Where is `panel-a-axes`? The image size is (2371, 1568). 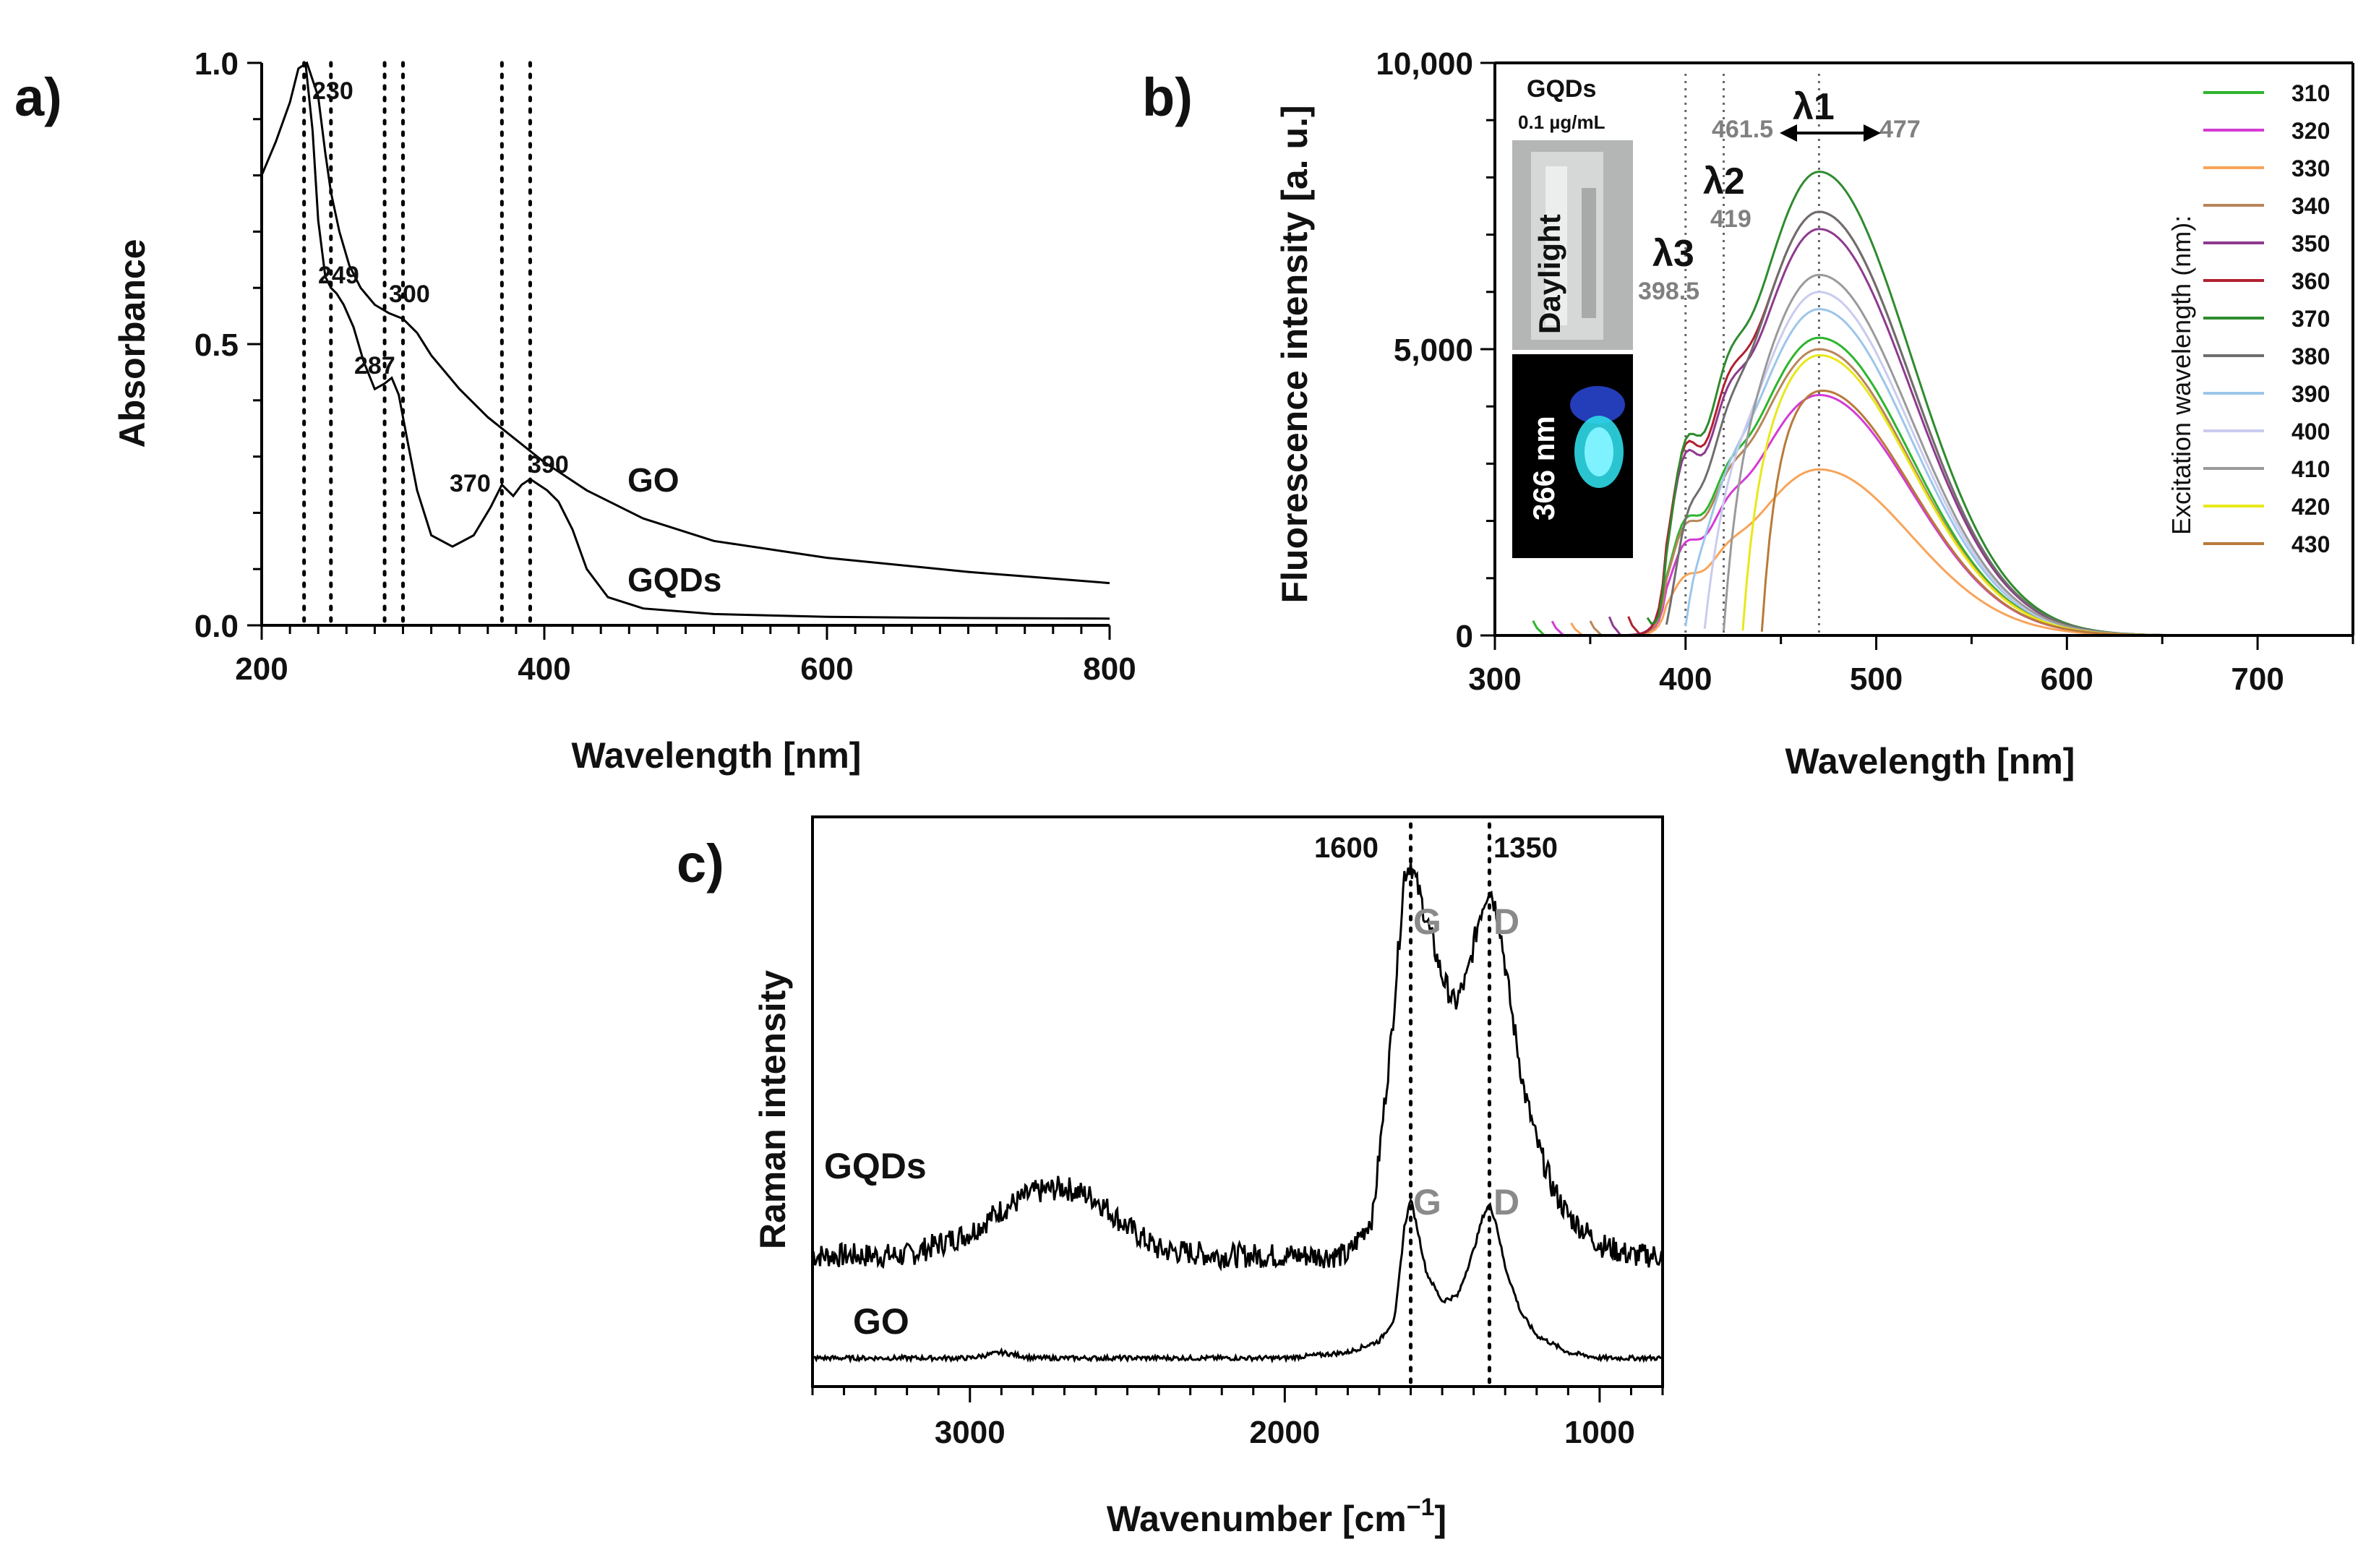 panel-a-axes is located at coordinates (679, 350).